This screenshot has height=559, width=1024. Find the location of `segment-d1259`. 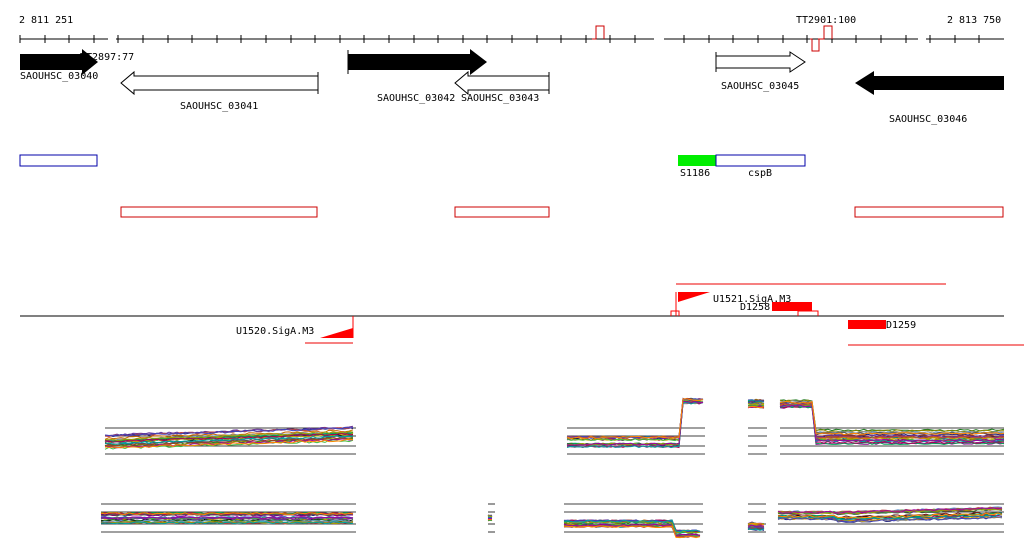

segment-d1259 is located at coordinates (867, 324).